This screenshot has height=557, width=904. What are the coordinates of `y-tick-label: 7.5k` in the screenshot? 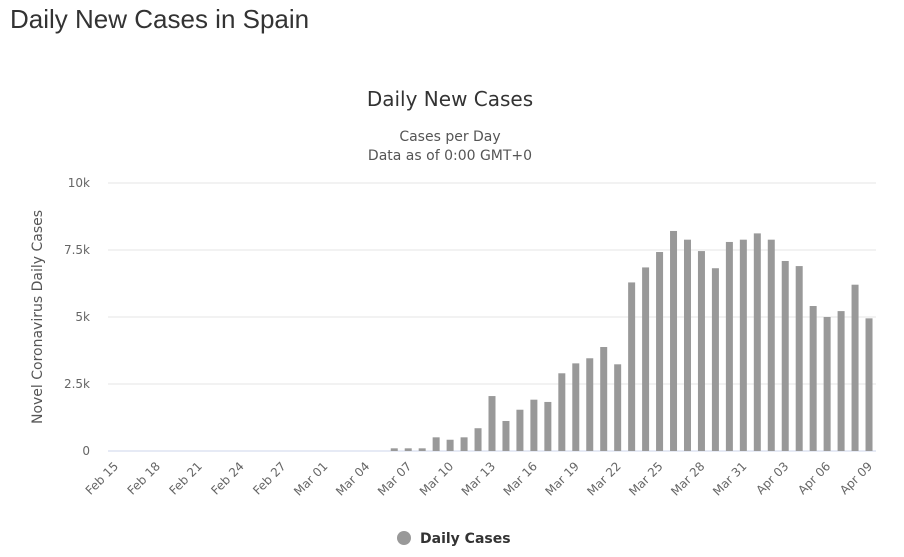 It's located at (77, 250).